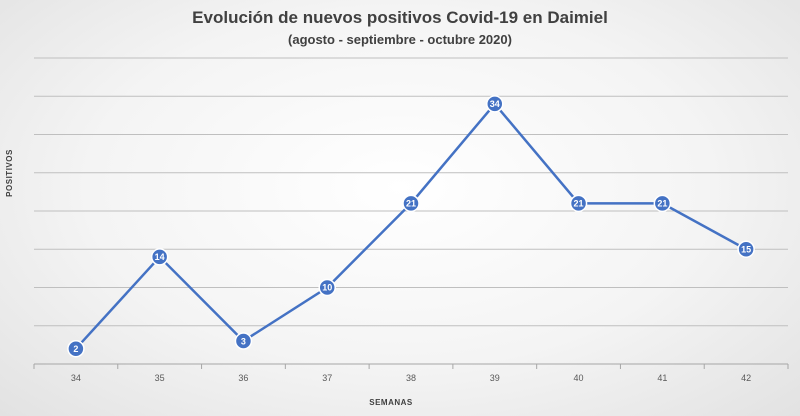  I want to click on data-label: 15, so click(746, 249).